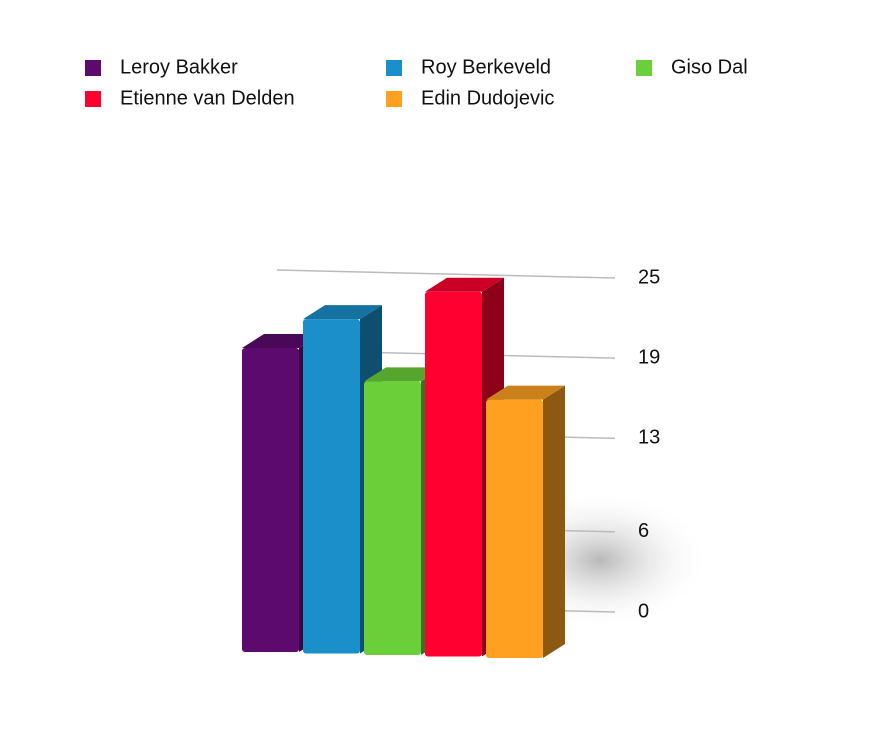 This screenshot has width=885, height=731. What do you see at coordinates (486, 67) in the screenshot?
I see `legend-label: Roy Berkeveld` at bounding box center [486, 67].